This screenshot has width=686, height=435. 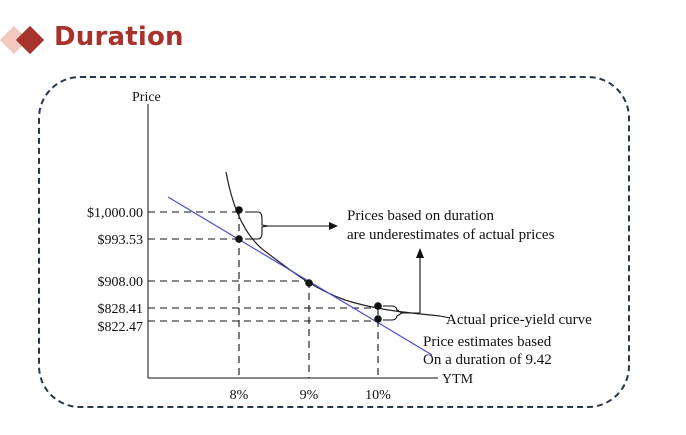 I want to click on arrowhead-right-icon, so click(x=333, y=226).